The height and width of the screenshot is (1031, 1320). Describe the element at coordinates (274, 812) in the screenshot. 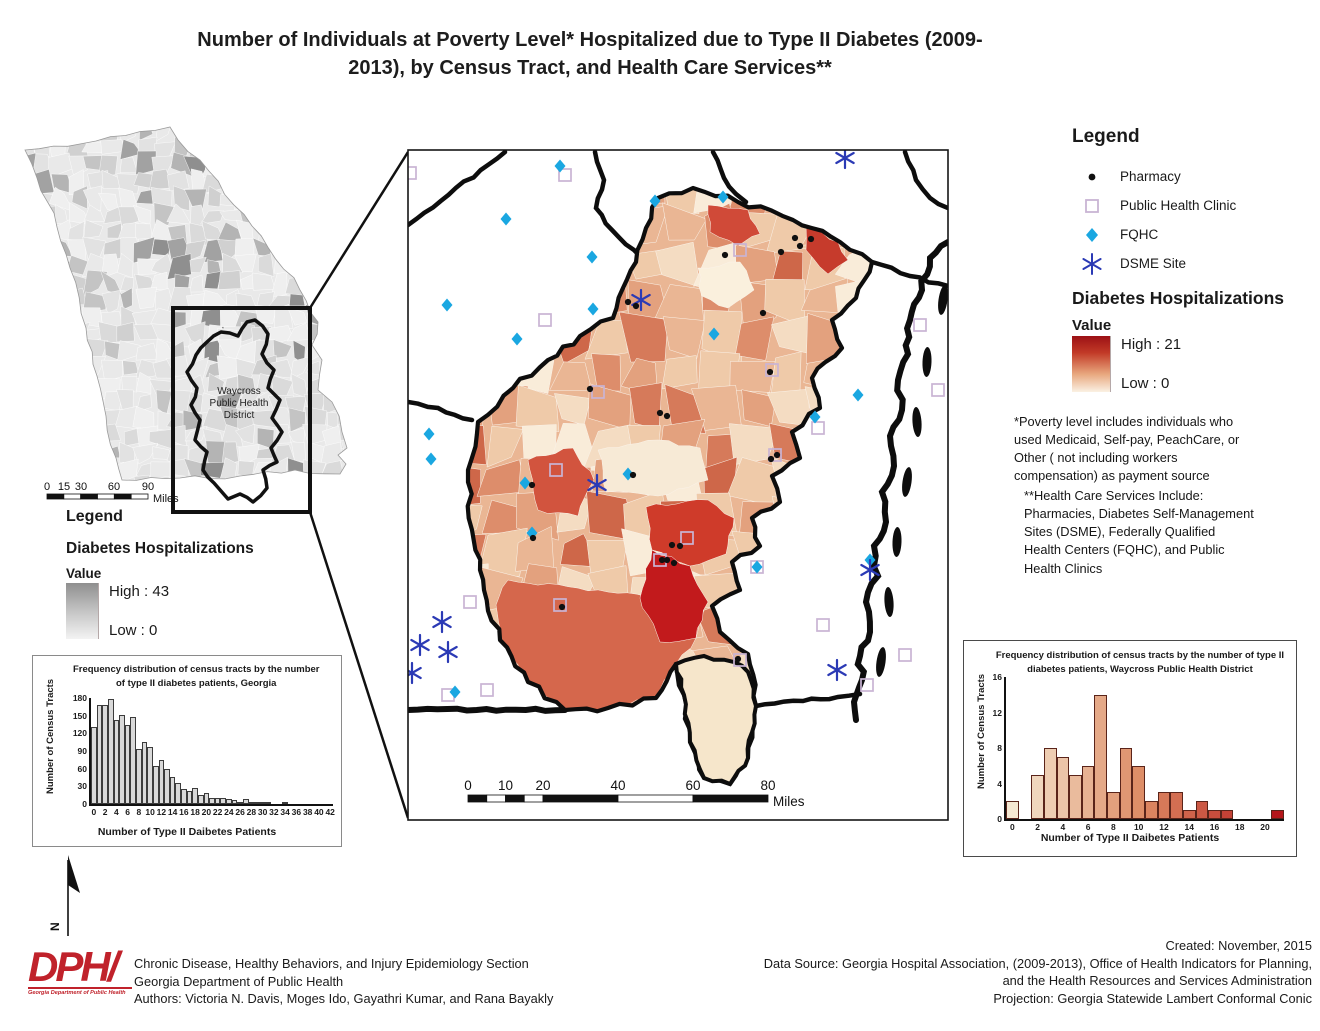

I see `x-tick-label: 32` at that location.